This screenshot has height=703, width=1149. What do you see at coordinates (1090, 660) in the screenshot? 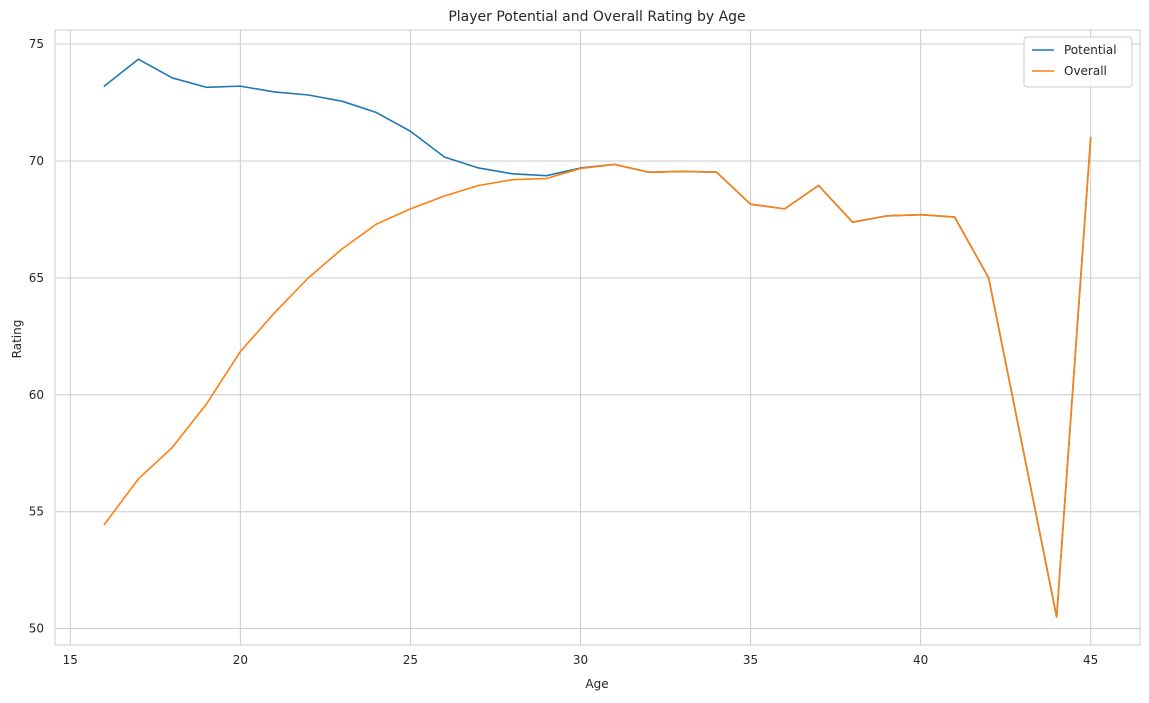
I see `x-tick-label: 45` at bounding box center [1090, 660].